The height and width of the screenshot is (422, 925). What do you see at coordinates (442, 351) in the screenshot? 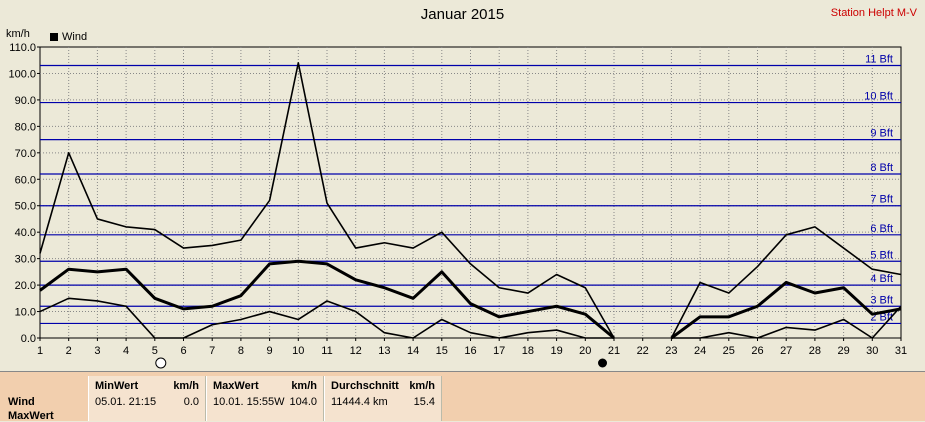
I see `x-tick-label: 15` at bounding box center [442, 351].